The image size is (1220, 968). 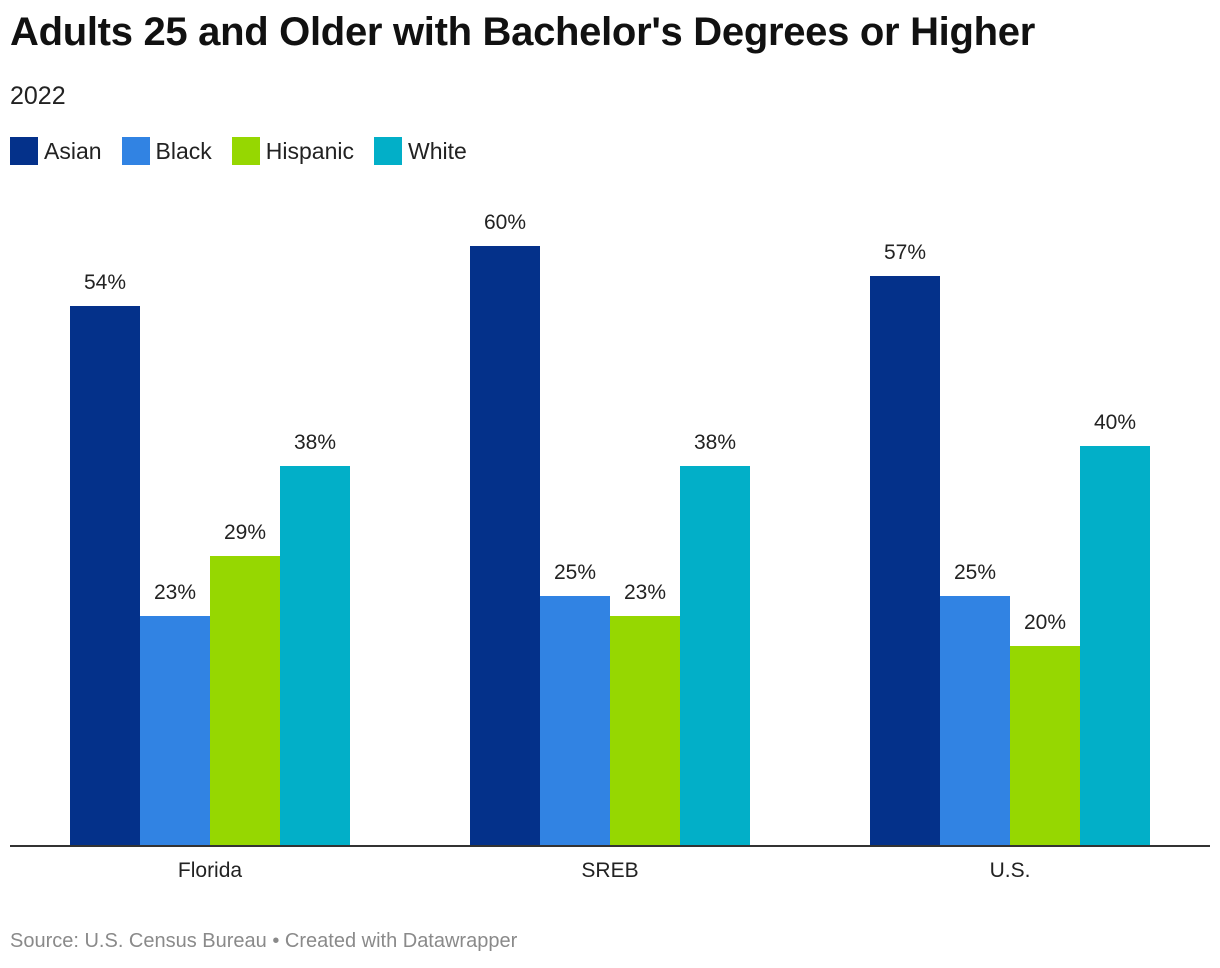 I want to click on bar-sreb-black, so click(x=575, y=721).